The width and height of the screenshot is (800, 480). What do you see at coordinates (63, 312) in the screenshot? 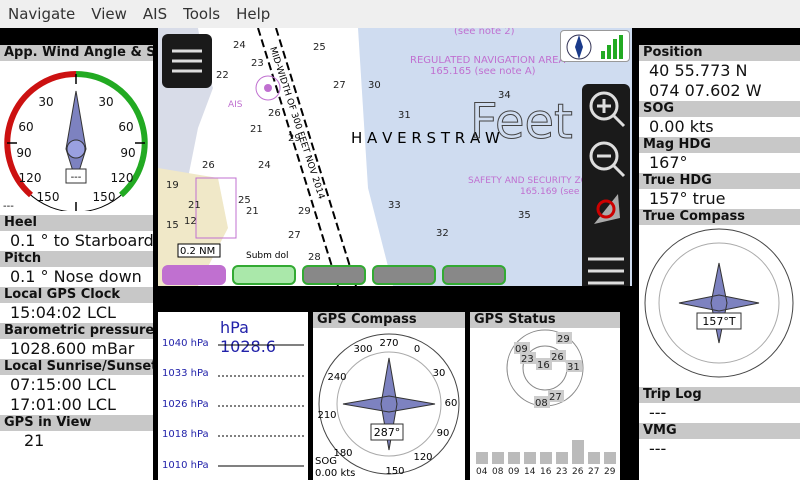
I see `clock-value: 15:04:02 LCL` at bounding box center [63, 312].